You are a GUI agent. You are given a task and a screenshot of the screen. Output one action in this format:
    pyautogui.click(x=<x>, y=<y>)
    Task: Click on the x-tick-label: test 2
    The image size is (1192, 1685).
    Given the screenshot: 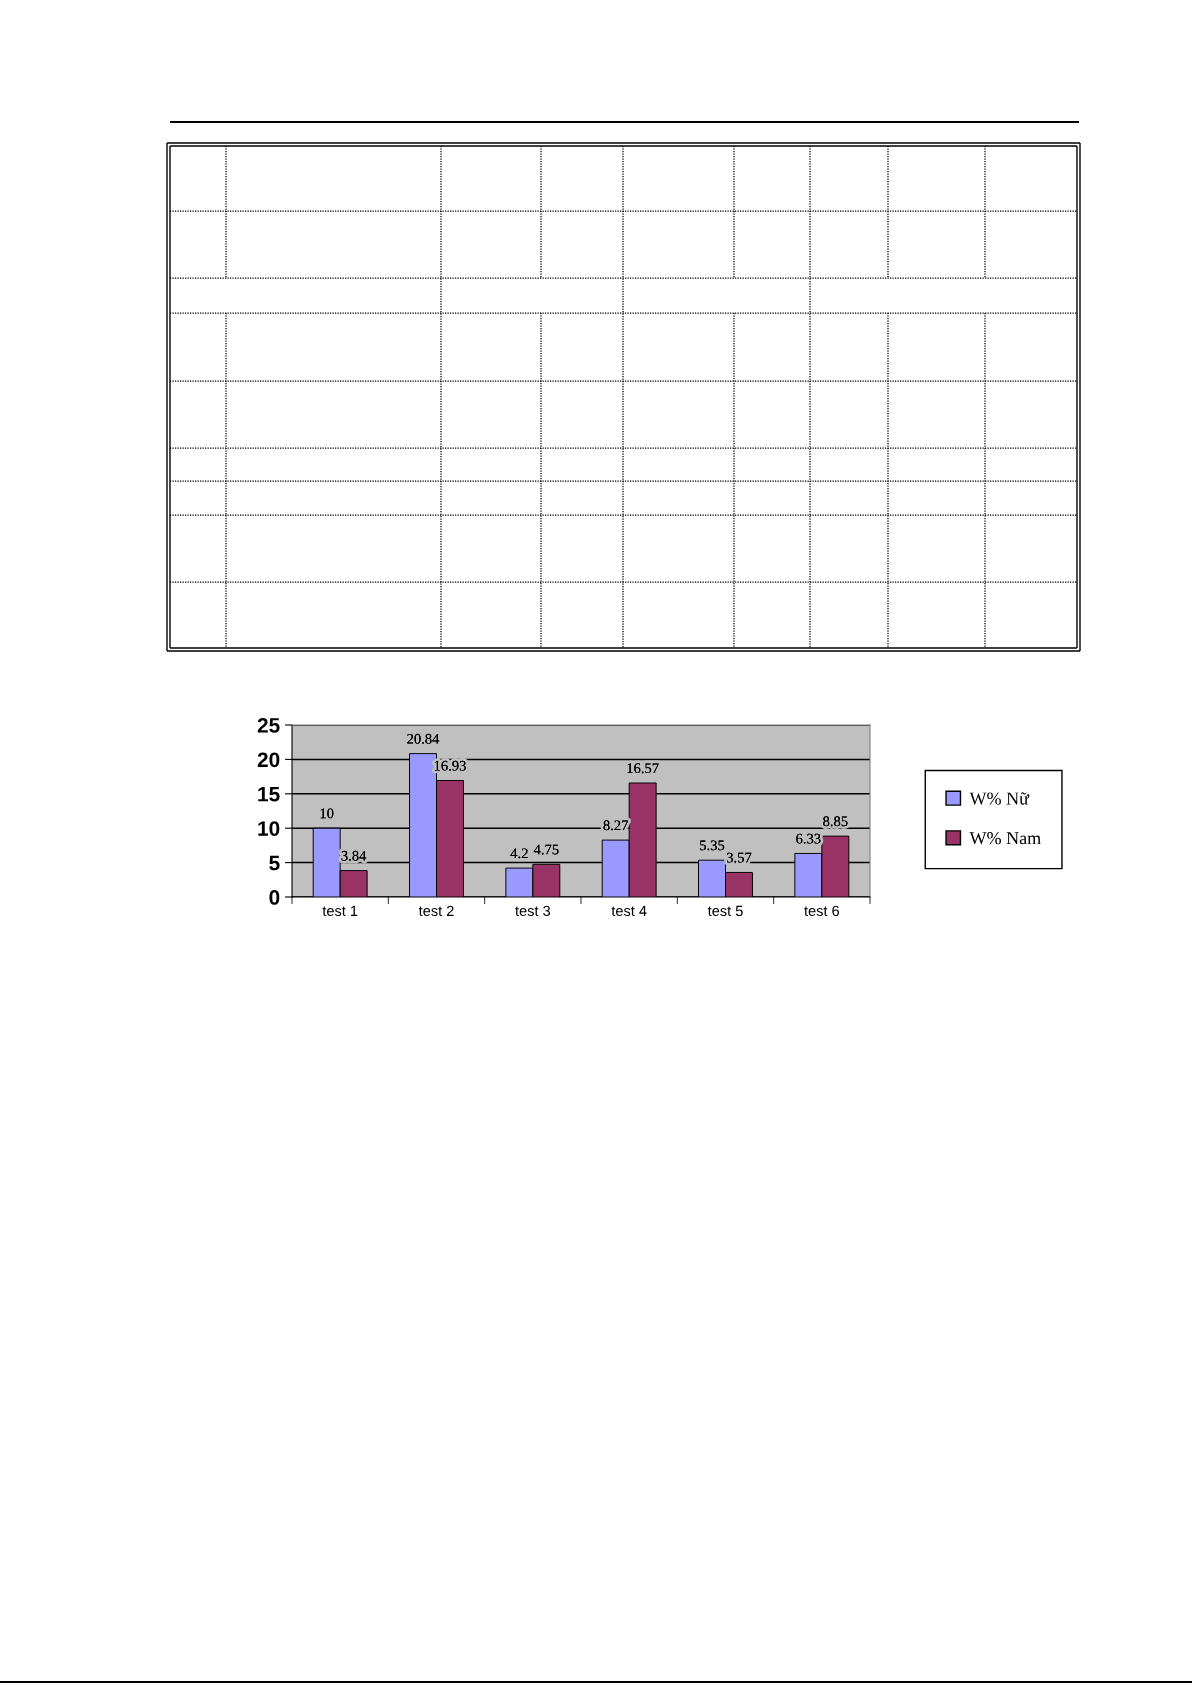 What is the action you would take?
    pyautogui.click(x=436, y=911)
    